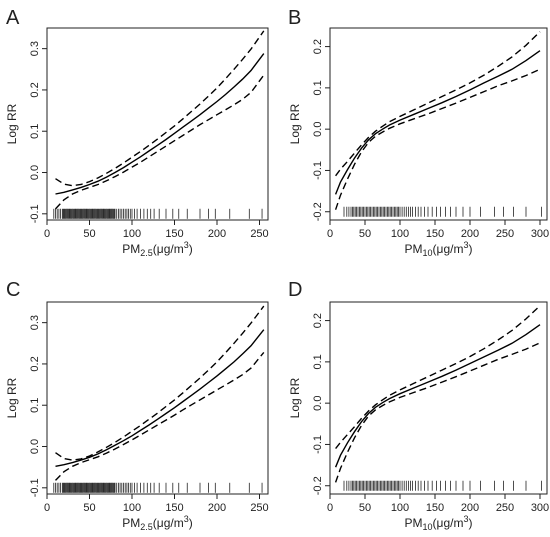 The image size is (550, 537). What do you see at coordinates (13, 290) in the screenshot?
I see `panel-label: C` at bounding box center [13, 290].